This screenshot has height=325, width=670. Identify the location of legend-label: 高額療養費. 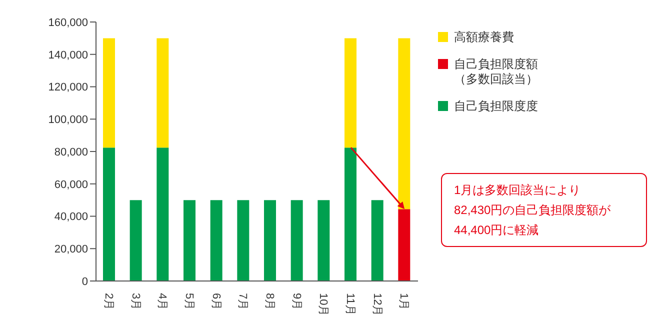
(484, 37).